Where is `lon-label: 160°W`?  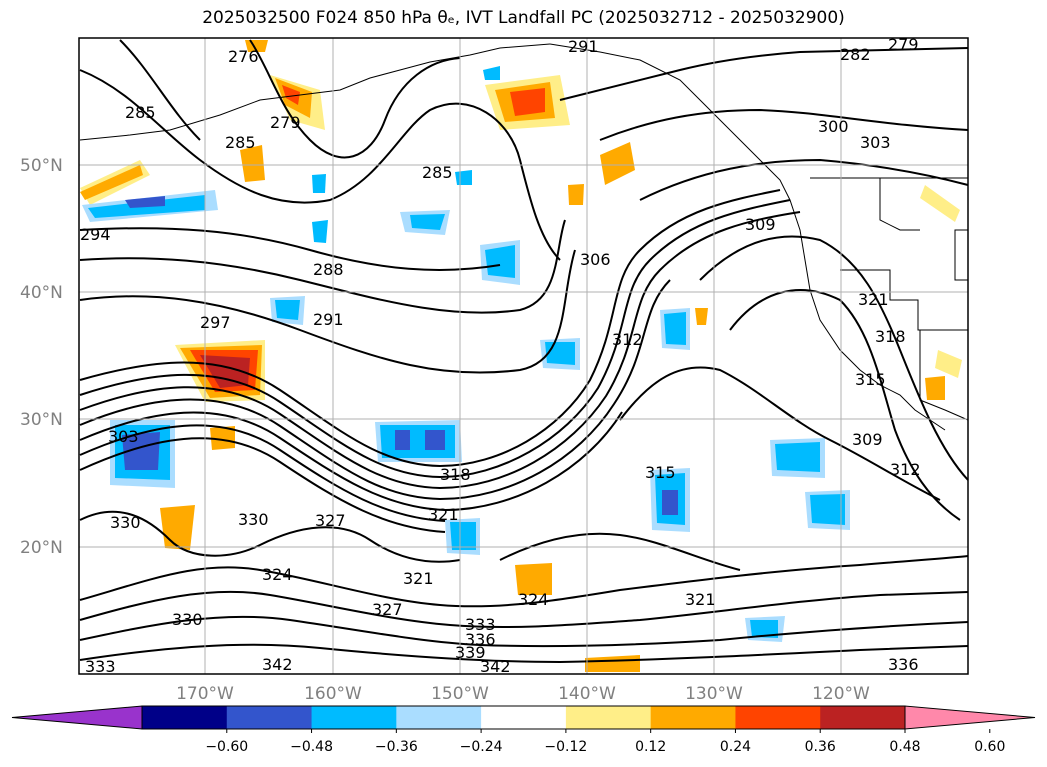
lon-label: 160°W is located at coordinates (333, 694).